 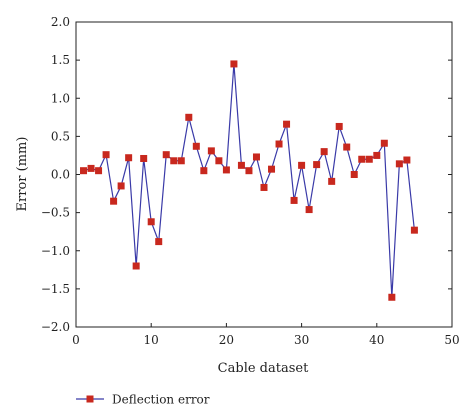 I want to click on x-tick-label: 20, so click(x=226, y=340).